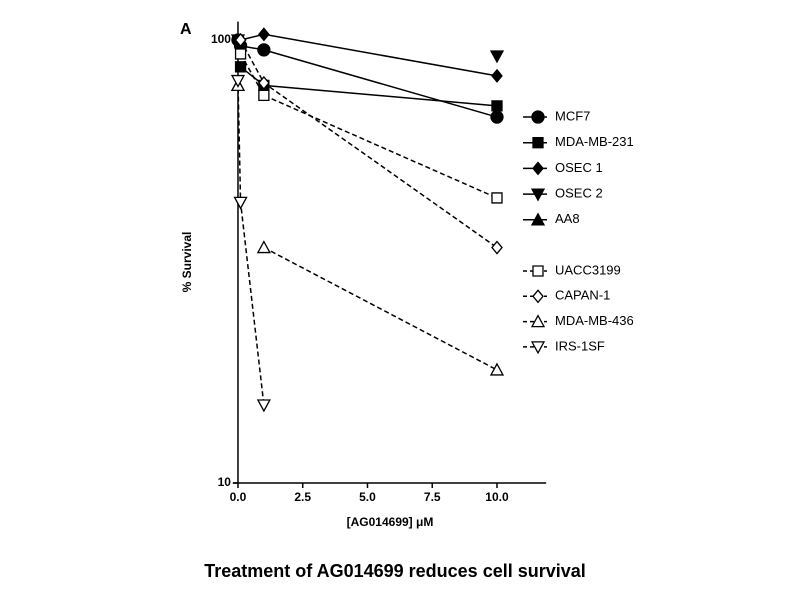 The height and width of the screenshot is (615, 790). I want to click on x-tick-label: 2.5, so click(302, 497).